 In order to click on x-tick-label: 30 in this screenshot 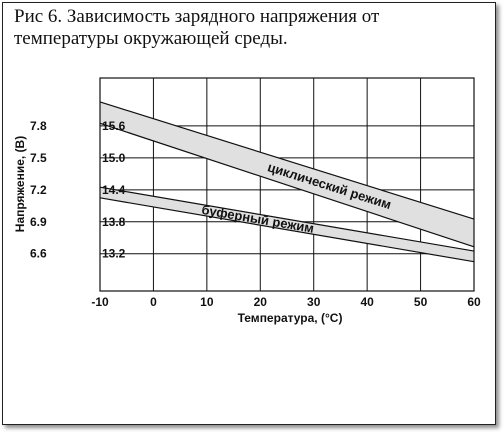, I will do `click(314, 302)`.